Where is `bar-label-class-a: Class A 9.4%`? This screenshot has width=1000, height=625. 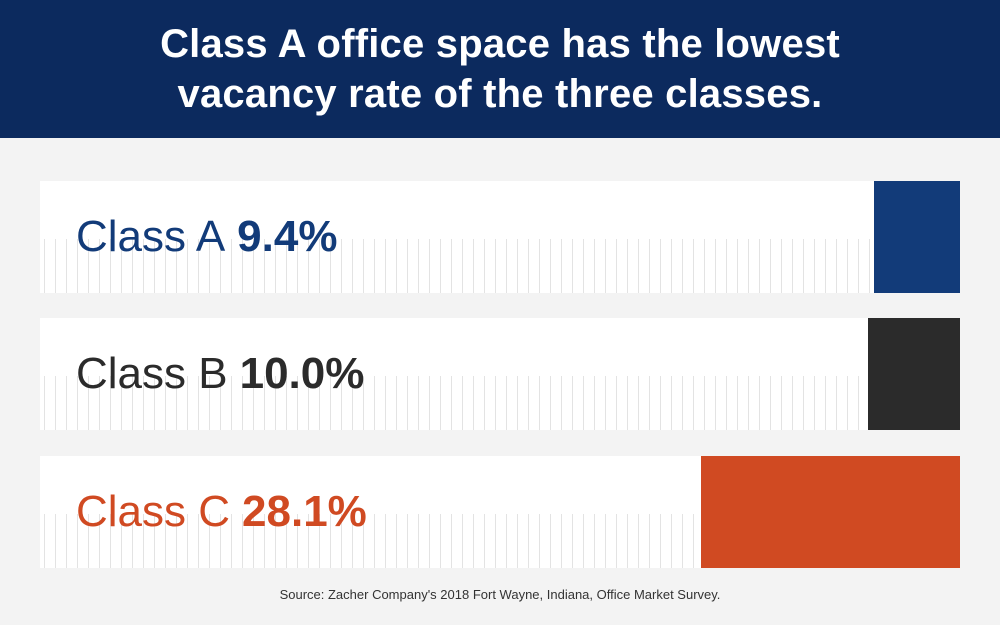
bar-label-class-a: Class A 9.4% is located at coordinates (206, 237).